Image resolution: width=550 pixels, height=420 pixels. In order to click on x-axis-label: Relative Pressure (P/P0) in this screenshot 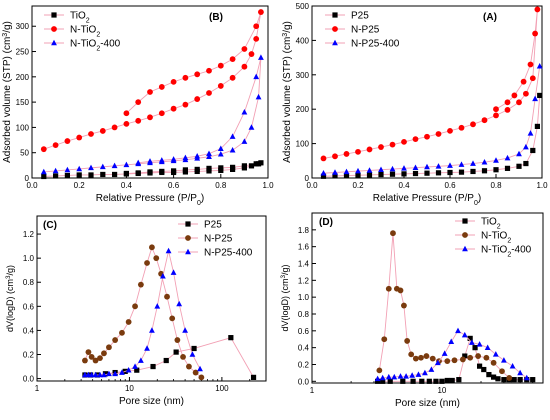, I will do `click(427, 200)`.